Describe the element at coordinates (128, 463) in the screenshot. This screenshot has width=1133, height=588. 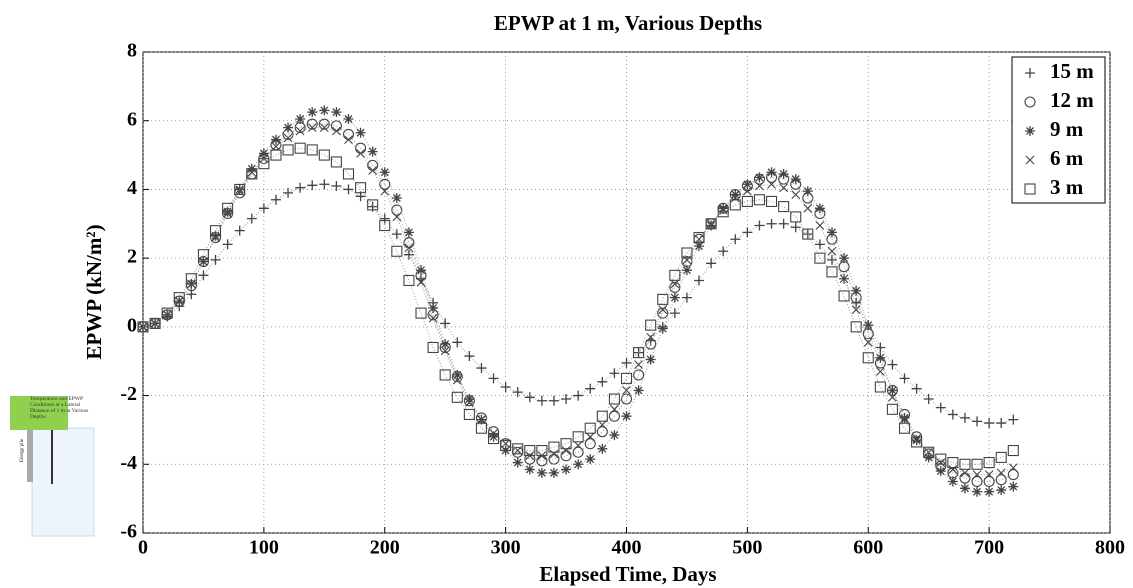
I see `y-tick-label: -4` at that location.